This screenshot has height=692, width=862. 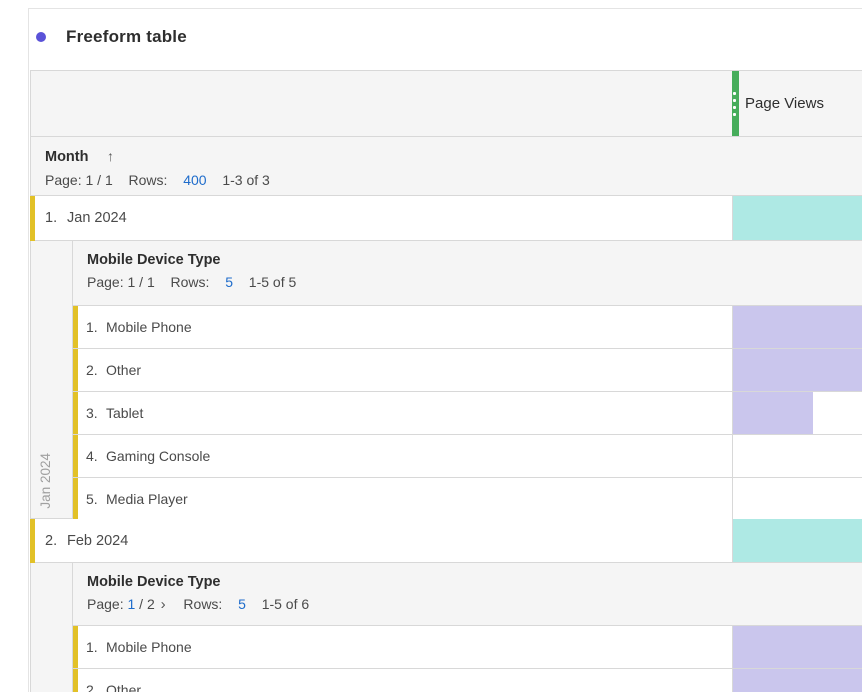 I want to click on dimension-title: Month, so click(x=67, y=157).